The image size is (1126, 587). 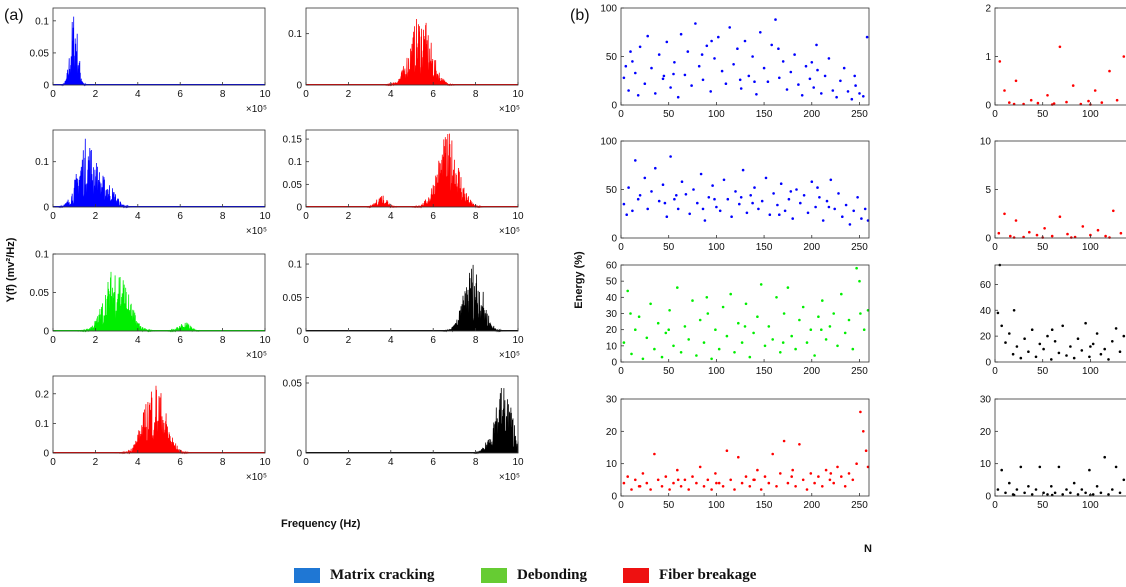 I want to click on panel-label-b: (b), so click(x=580, y=15).